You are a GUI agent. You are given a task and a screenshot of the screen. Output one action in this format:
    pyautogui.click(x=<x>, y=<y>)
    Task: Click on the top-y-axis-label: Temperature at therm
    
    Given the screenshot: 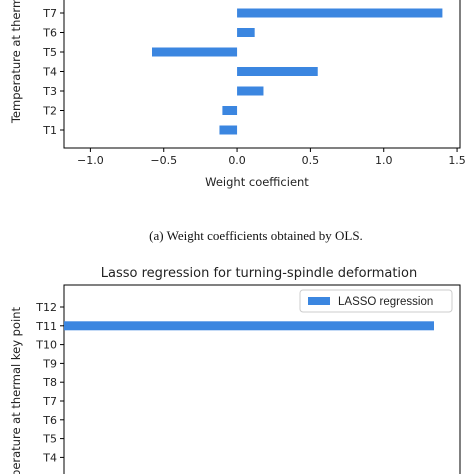 What is the action you would take?
    pyautogui.click(x=16, y=62)
    